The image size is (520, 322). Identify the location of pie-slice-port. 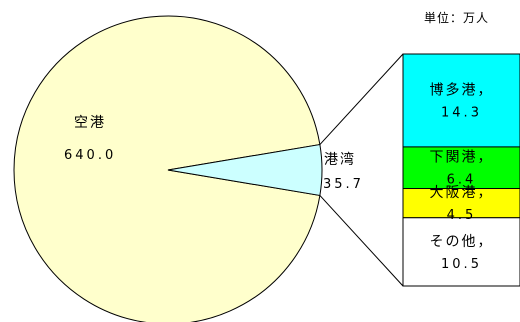
(245, 170).